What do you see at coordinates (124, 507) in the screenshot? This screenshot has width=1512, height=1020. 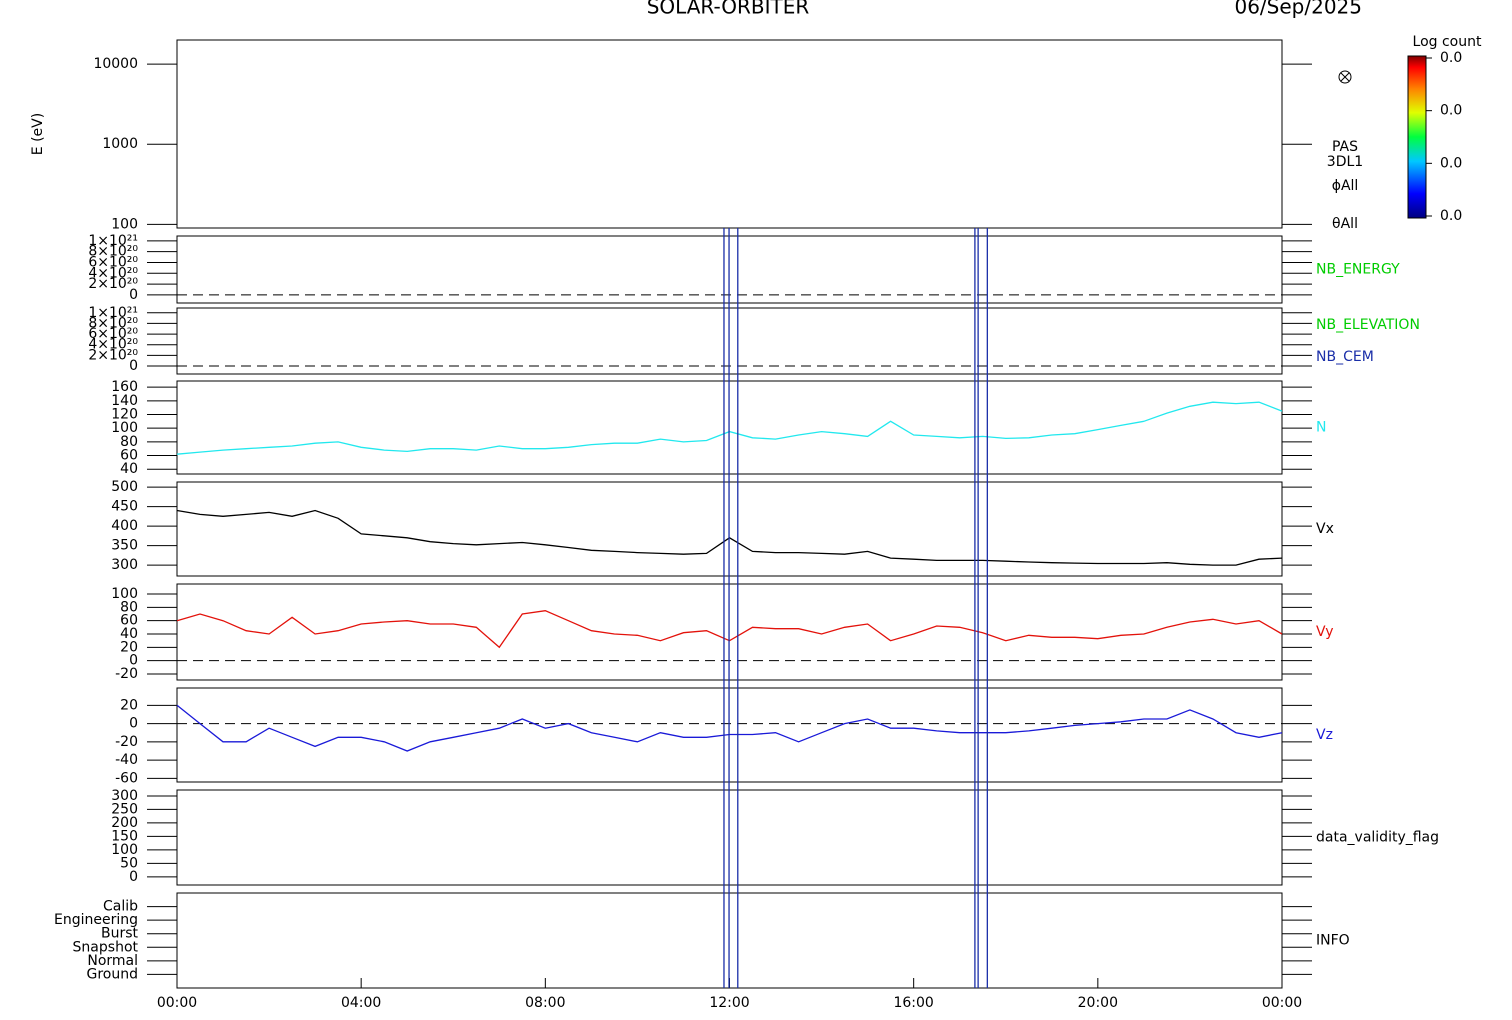 I see `y-tick-label: 450` at bounding box center [124, 507].